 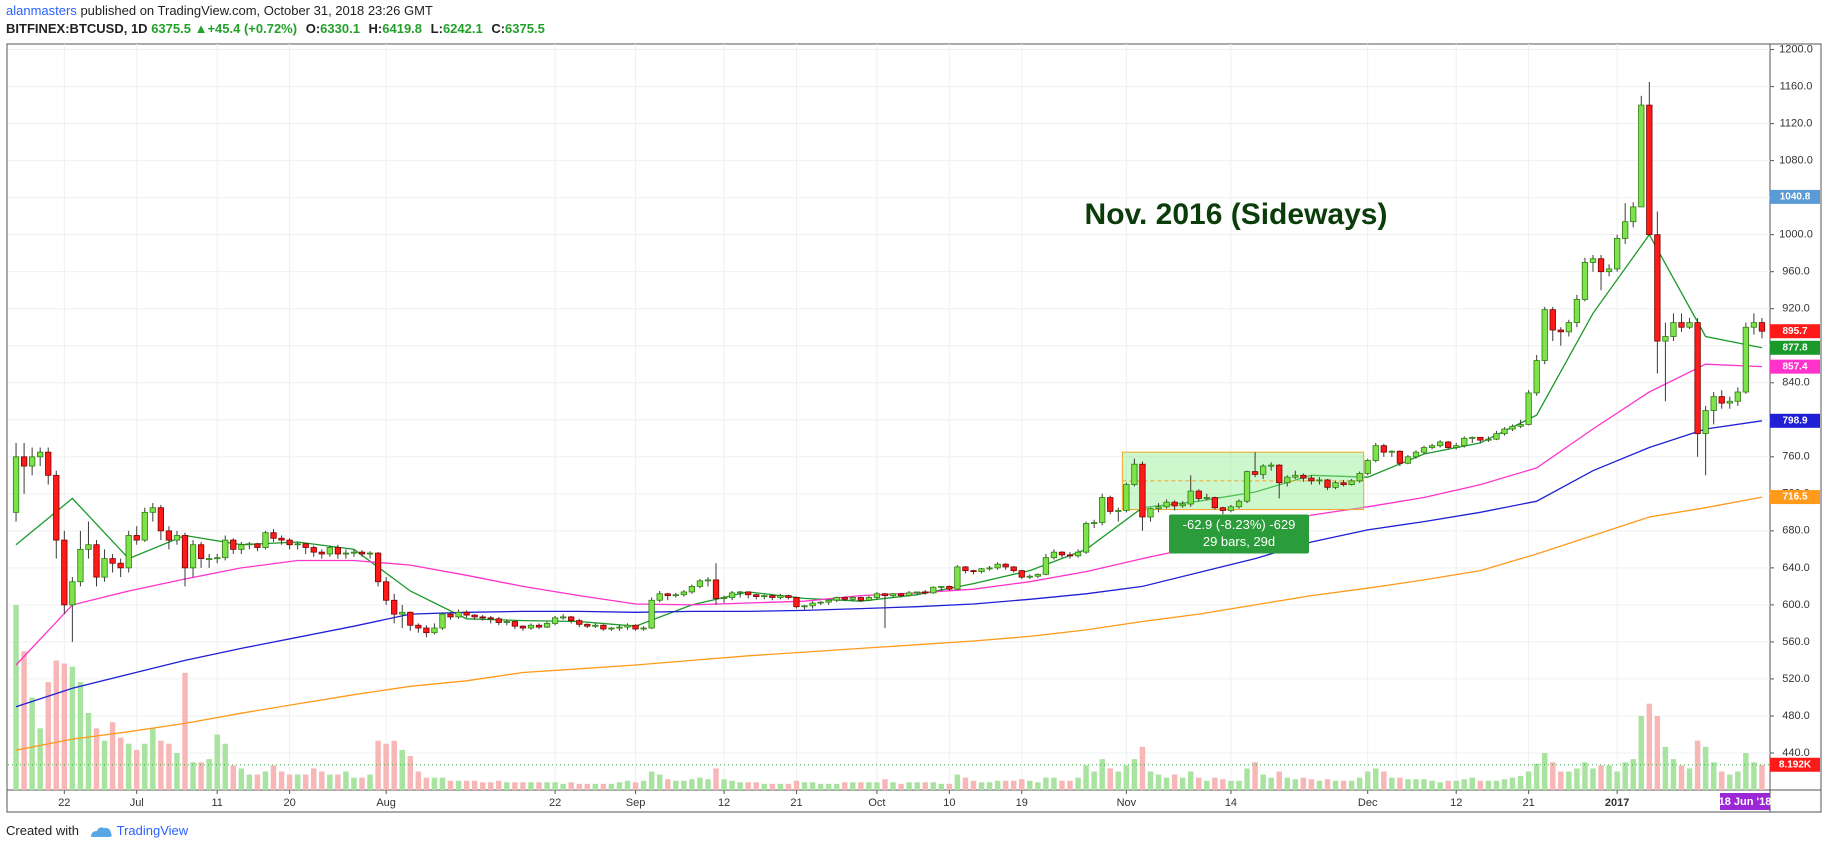 What do you see at coordinates (1796, 679) in the screenshot?
I see `y-tick-label: 520.0` at bounding box center [1796, 679].